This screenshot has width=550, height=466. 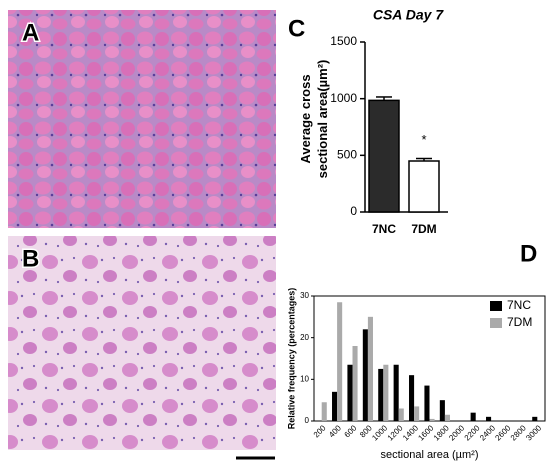 What do you see at coordinates (296, 28) in the screenshot?
I see `panel-label: C` at bounding box center [296, 28].